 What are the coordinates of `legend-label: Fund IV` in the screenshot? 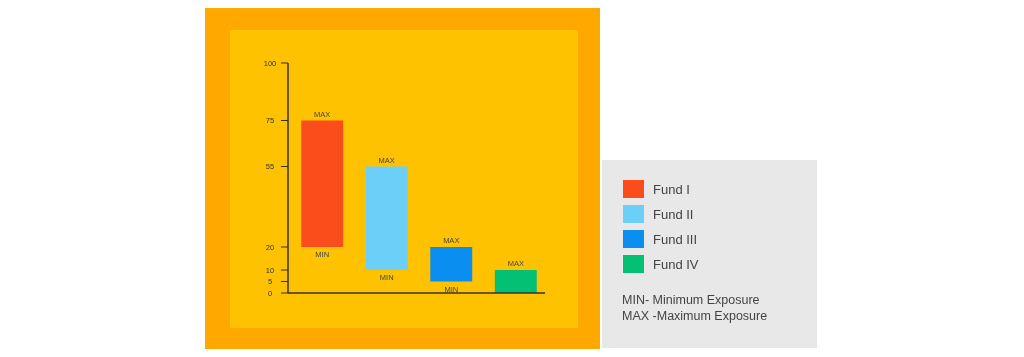 It's located at (676, 264).